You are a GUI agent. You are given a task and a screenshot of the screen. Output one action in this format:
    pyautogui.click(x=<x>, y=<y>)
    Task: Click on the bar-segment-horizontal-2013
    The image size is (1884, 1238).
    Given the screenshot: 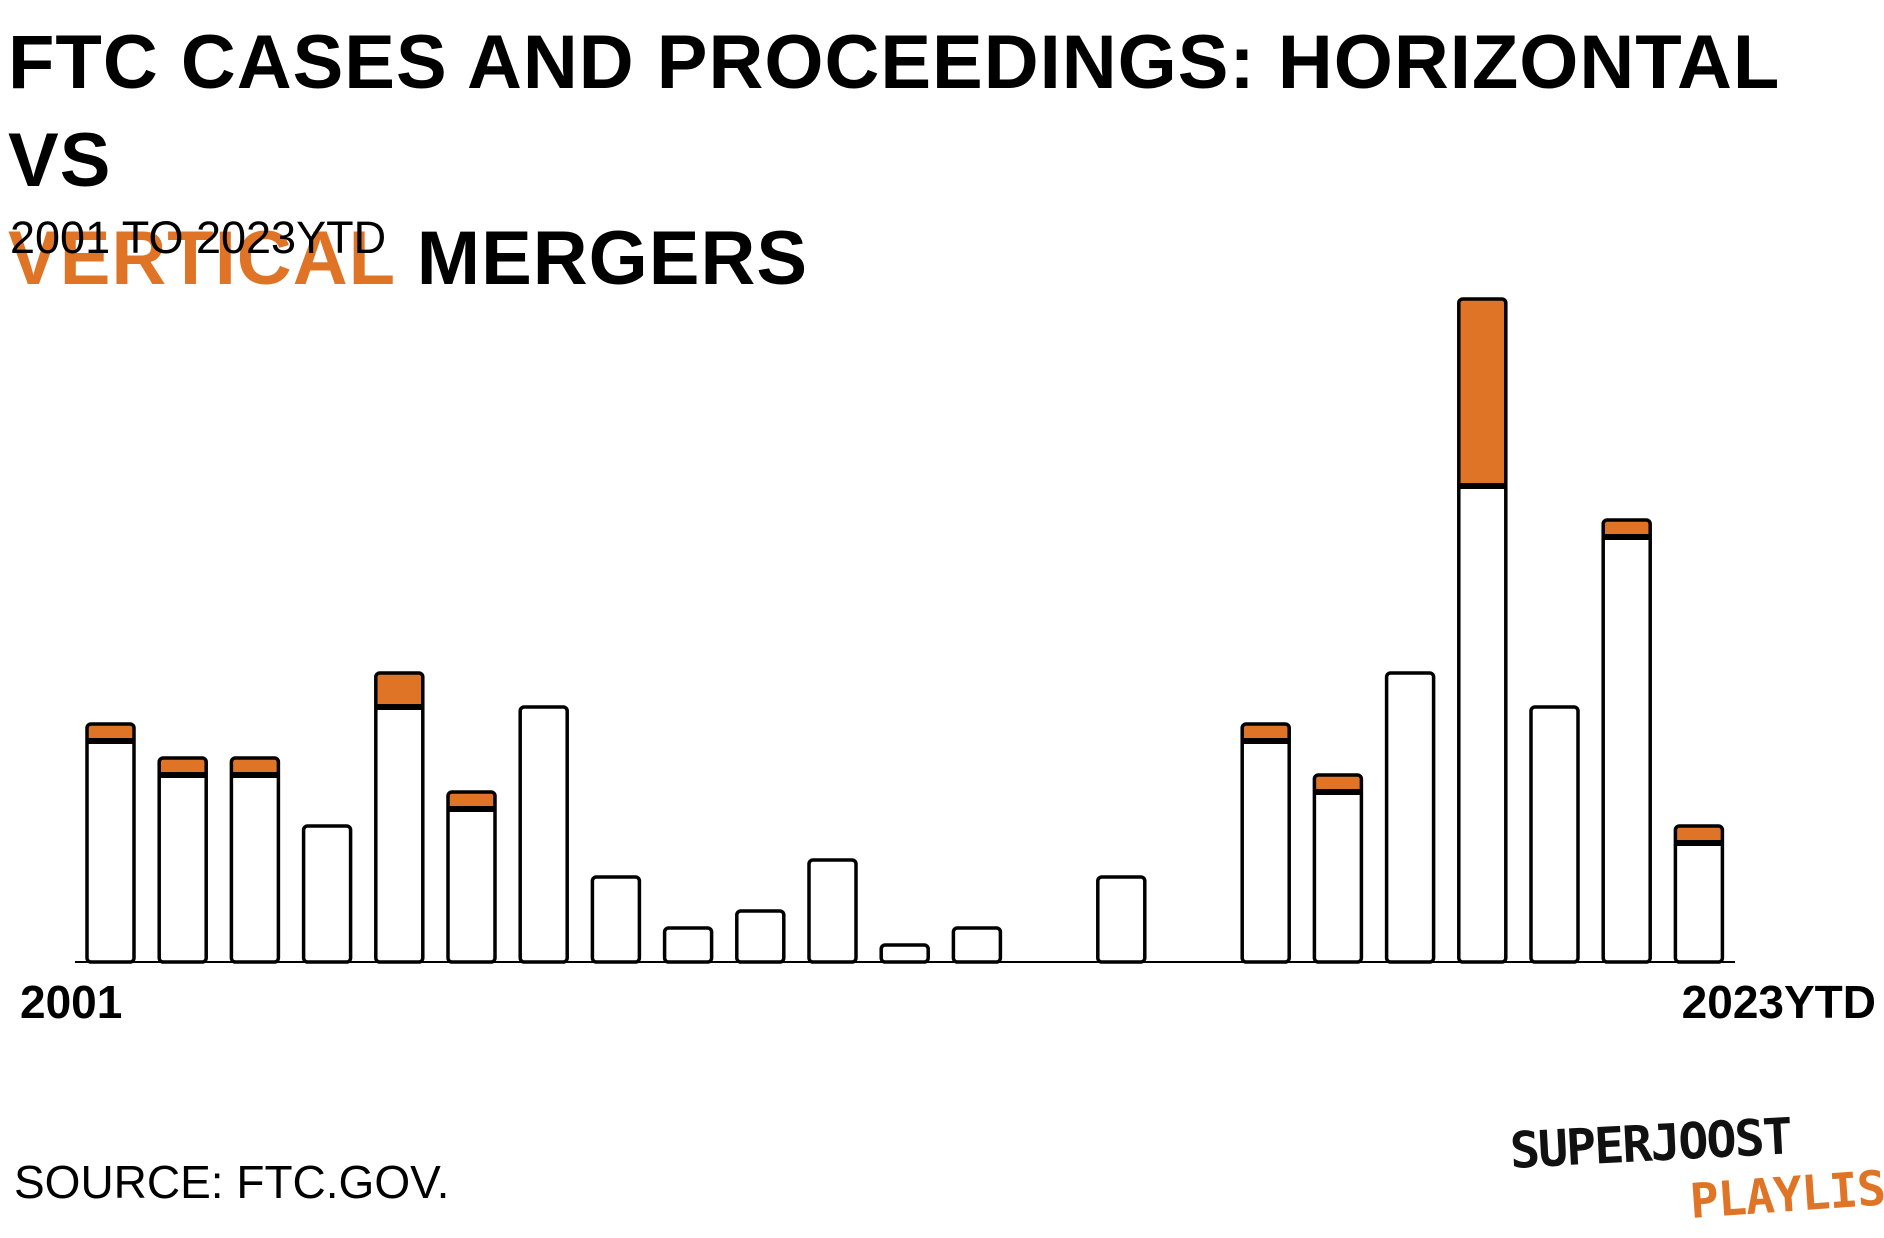 What is the action you would take?
    pyautogui.click(x=977, y=945)
    